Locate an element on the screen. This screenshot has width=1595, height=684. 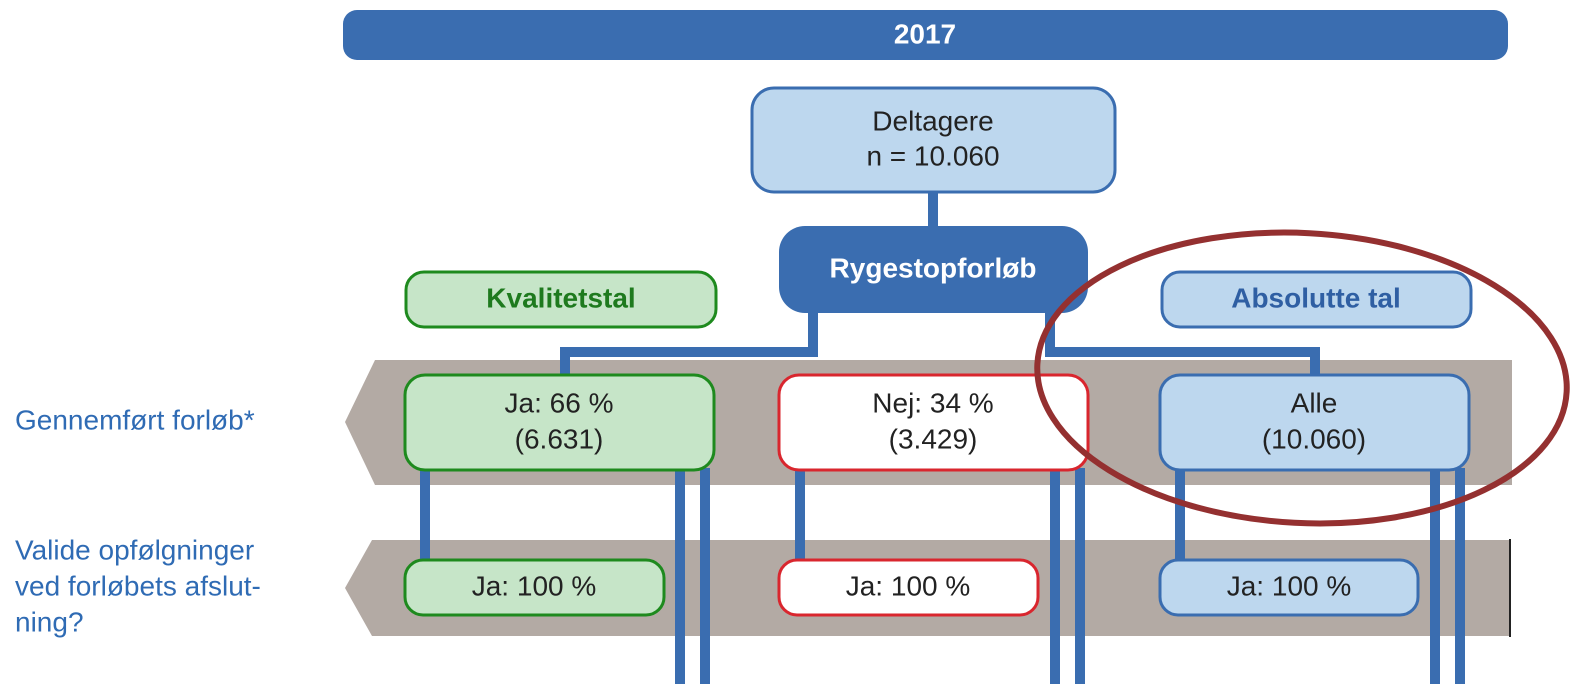
row-label: Gennemført forløb* is located at coordinates (135, 419).